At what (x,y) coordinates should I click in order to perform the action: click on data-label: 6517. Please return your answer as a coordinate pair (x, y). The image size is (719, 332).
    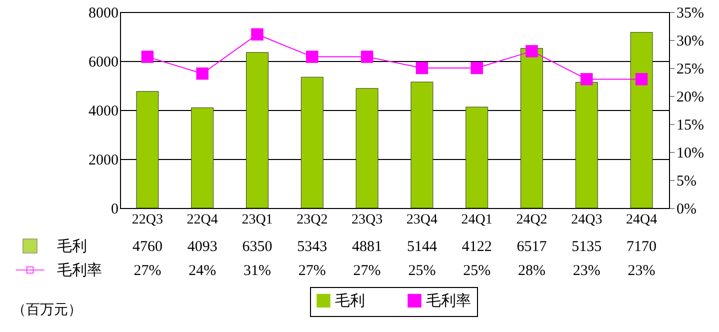
    Looking at the image, I should click on (532, 247).